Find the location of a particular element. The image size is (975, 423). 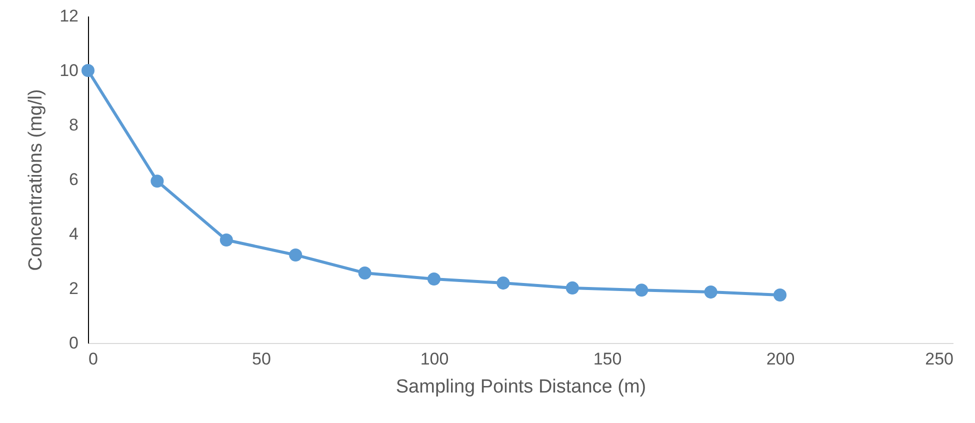

y-tick-label: 4 is located at coordinates (73, 234).